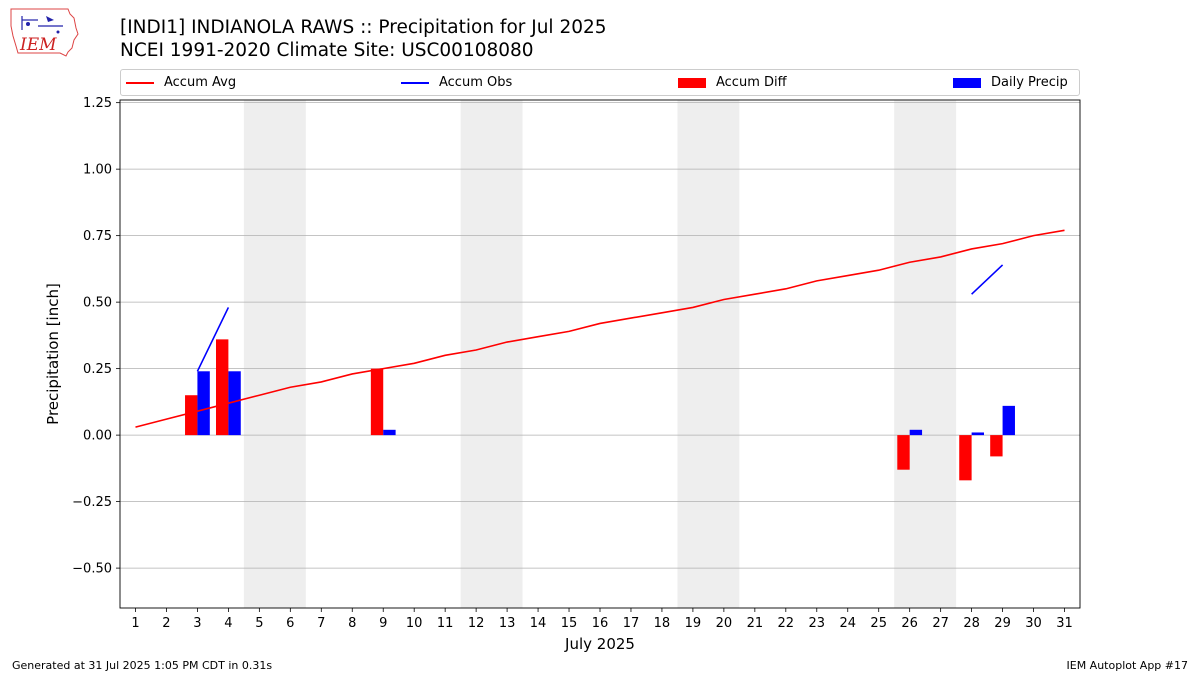 Image resolution: width=1200 pixels, height=675 pixels. Describe the element at coordinates (135, 623) in the screenshot. I see `x-tick-label: 1` at that location.